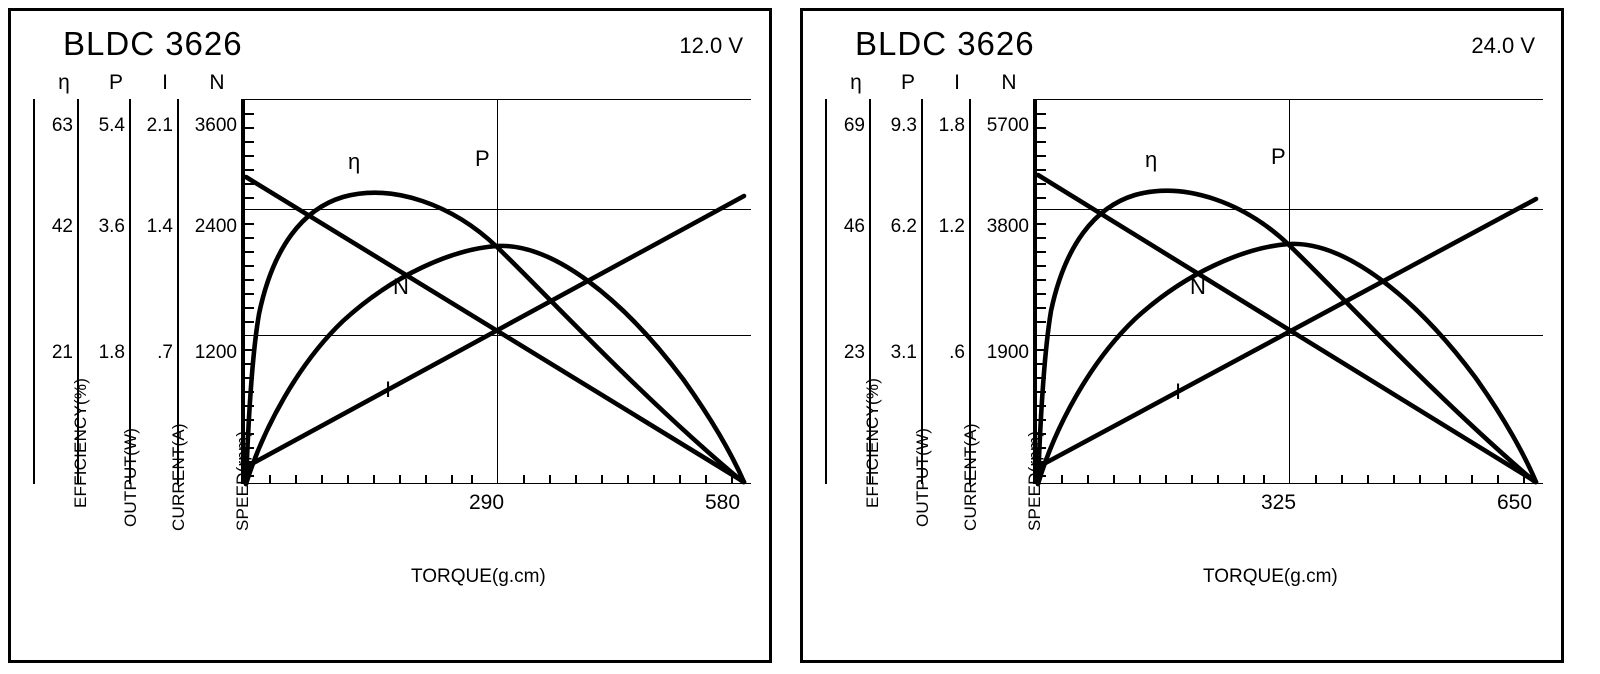 This screenshot has width=1600, height=674. Describe the element at coordinates (111, 226) in the screenshot. I see `scale-value-p: 3.6` at that location.